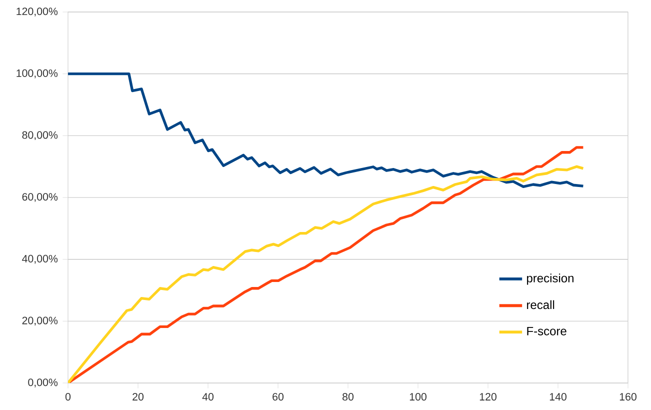  I want to click on legend-label: precision, so click(550, 279).